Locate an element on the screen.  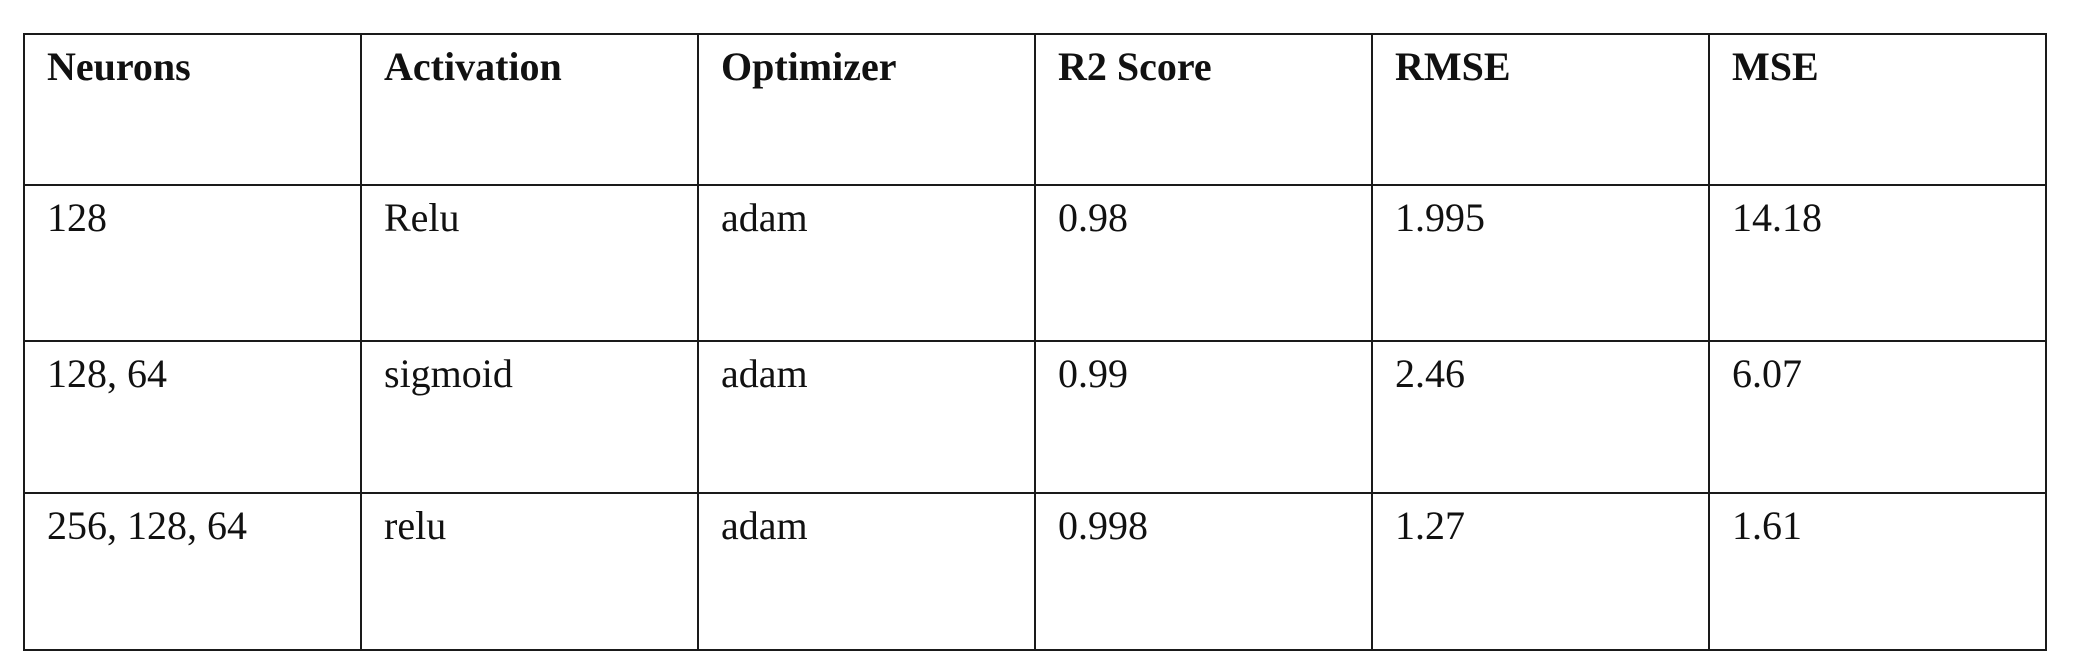
cell-r2-score: 0.98 is located at coordinates (1203, 263).